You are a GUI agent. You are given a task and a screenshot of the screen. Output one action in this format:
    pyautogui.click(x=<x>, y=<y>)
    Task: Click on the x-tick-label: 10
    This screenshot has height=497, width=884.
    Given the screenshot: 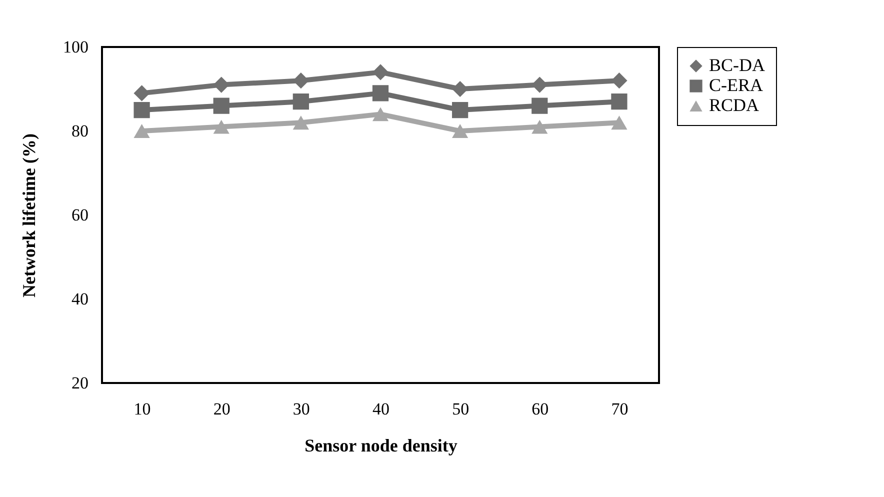 What is the action you would take?
    pyautogui.click(x=142, y=409)
    